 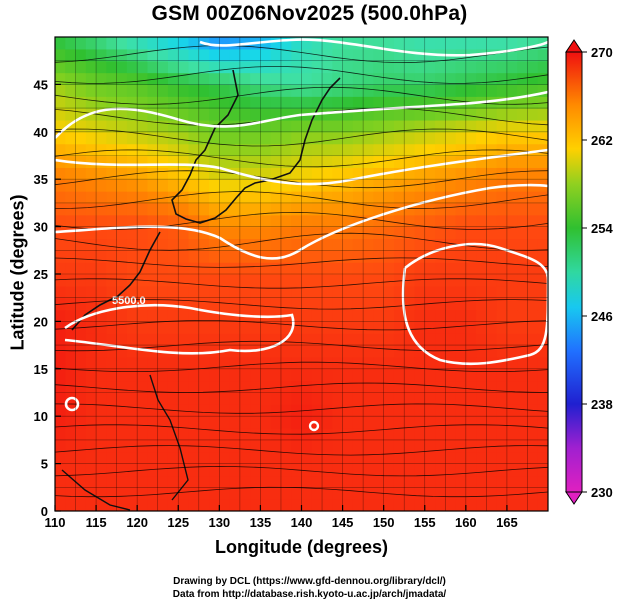 What do you see at coordinates (55, 522) in the screenshot?
I see `x-tick-label: 110` at bounding box center [55, 522].